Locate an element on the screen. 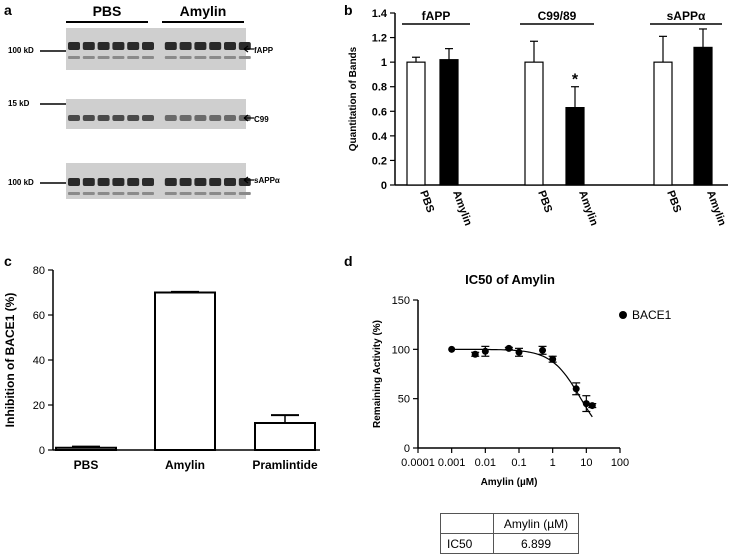 The height and width of the screenshot is (556, 729). band-label: C99 is located at coordinates (261, 119).